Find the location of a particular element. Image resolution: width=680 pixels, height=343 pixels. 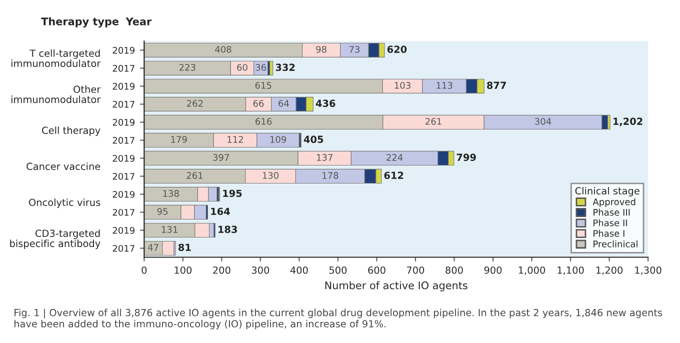

data-label: 304 is located at coordinates (543, 121).